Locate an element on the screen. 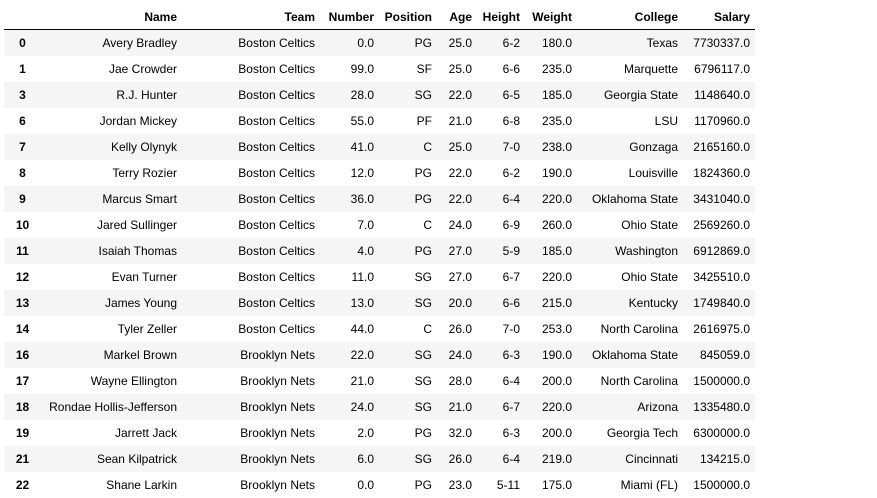 The height and width of the screenshot is (498, 877). cell-salary: 1148640.0 is located at coordinates (719, 95).